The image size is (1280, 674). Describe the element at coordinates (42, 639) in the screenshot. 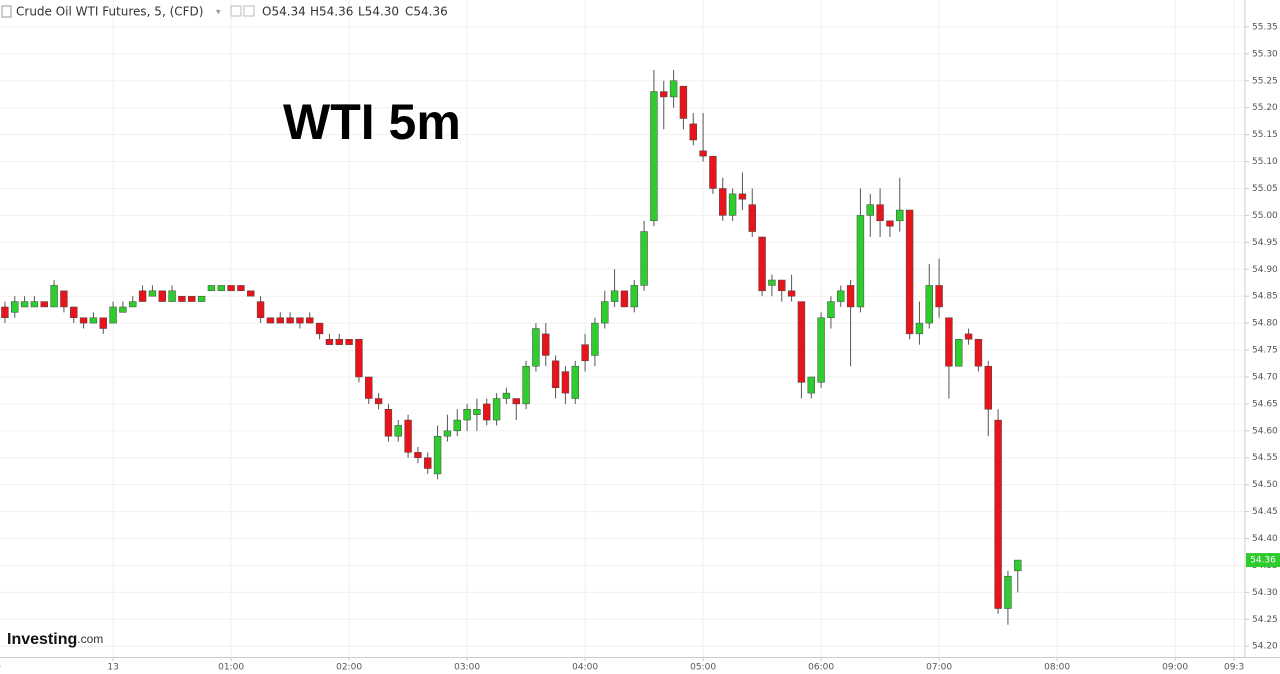

I see `logo-brand: Investing` at that location.